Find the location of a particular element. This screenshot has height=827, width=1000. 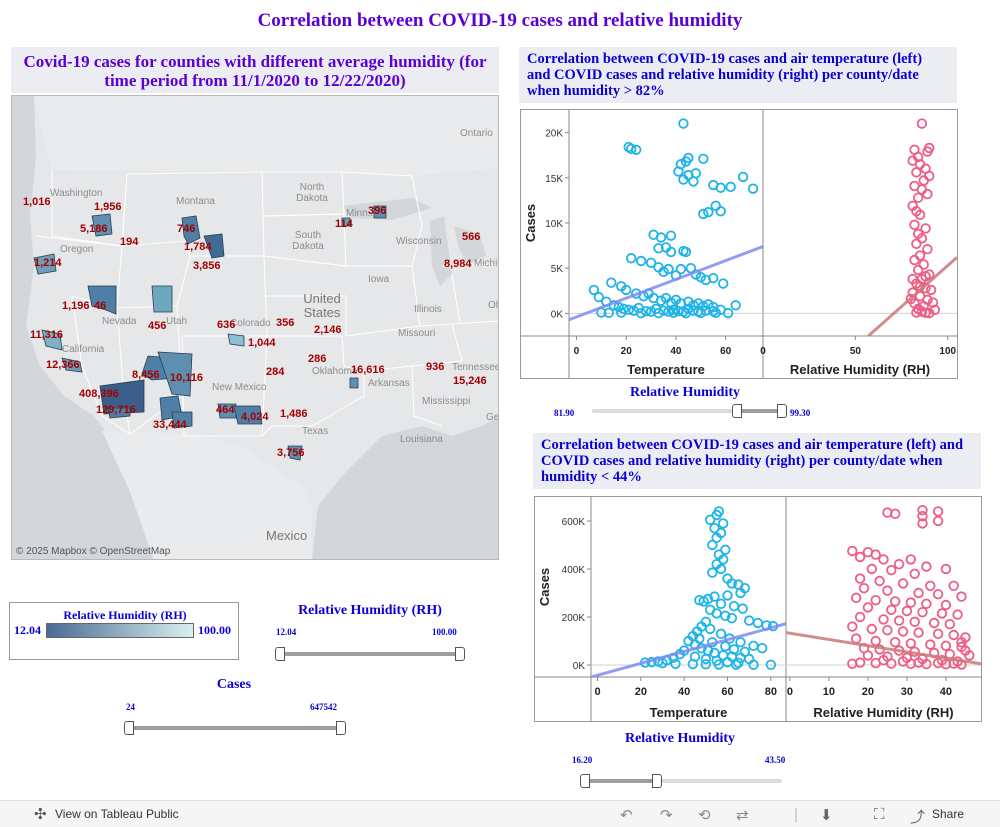

download-icon: ⬇ is located at coordinates (826, 815).